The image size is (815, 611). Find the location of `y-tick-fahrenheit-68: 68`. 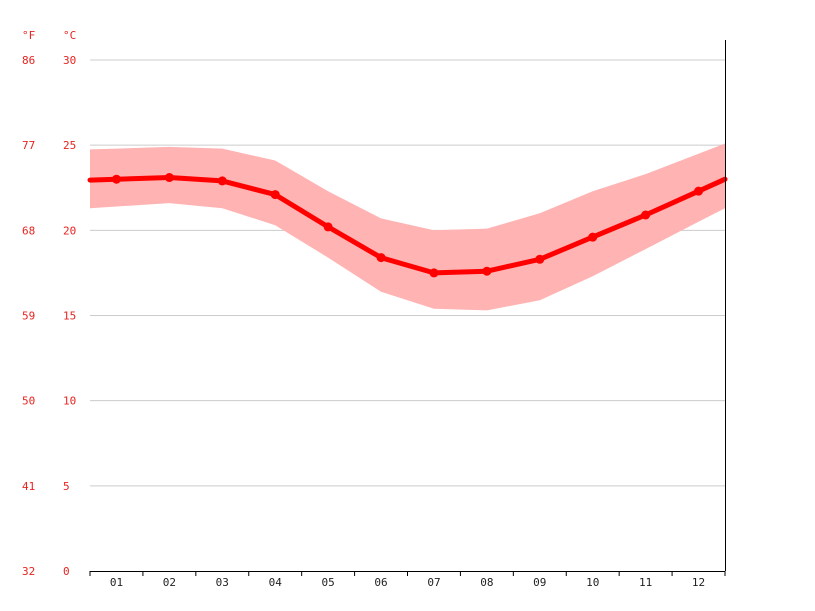

y-tick-fahrenheit-68: 68 is located at coordinates (28, 230).